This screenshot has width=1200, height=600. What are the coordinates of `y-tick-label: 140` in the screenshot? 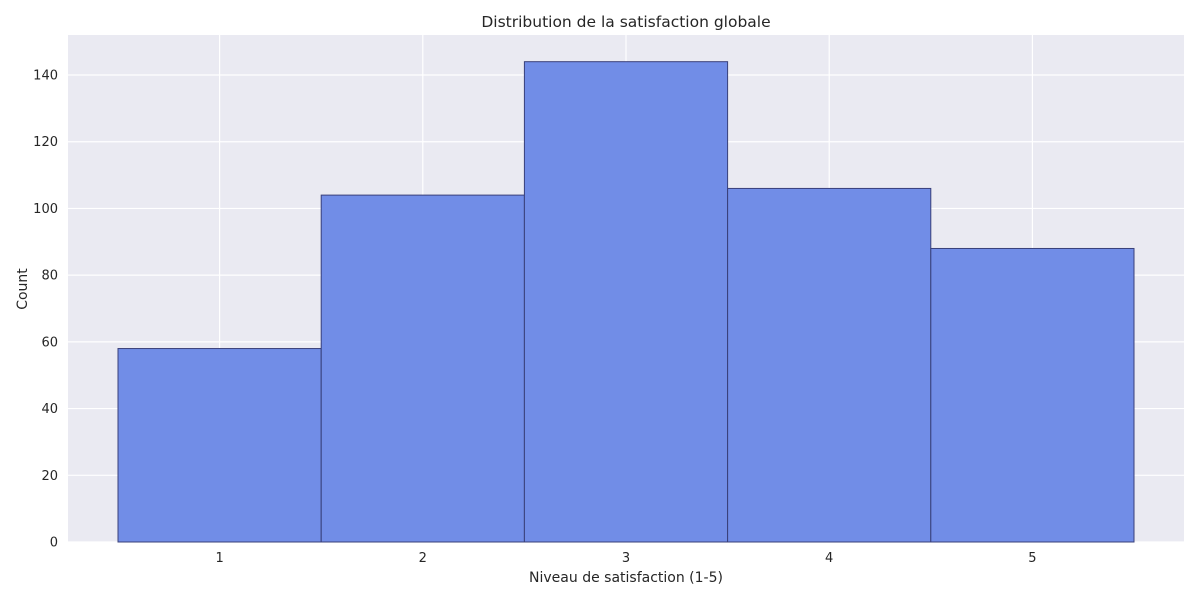 It's located at (45, 76).